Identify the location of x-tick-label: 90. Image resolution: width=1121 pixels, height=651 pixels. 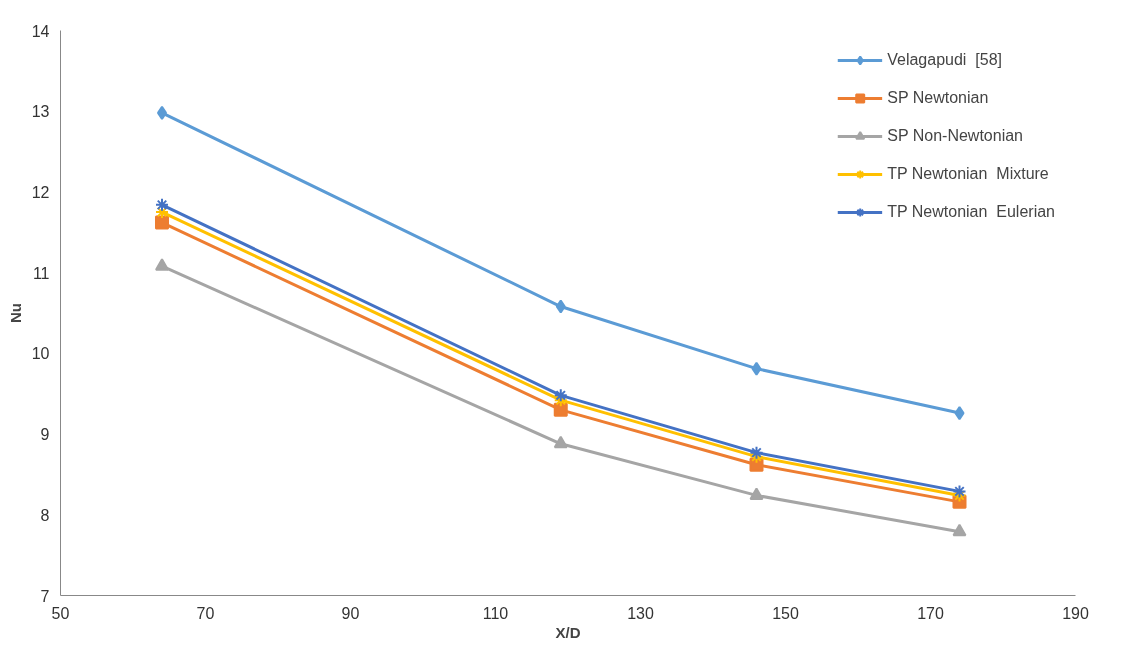
(350, 613).